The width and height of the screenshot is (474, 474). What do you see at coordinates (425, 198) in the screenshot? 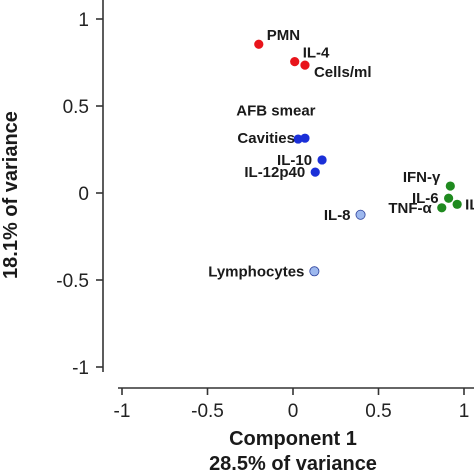
I see `point-label: IL-6` at bounding box center [425, 198].